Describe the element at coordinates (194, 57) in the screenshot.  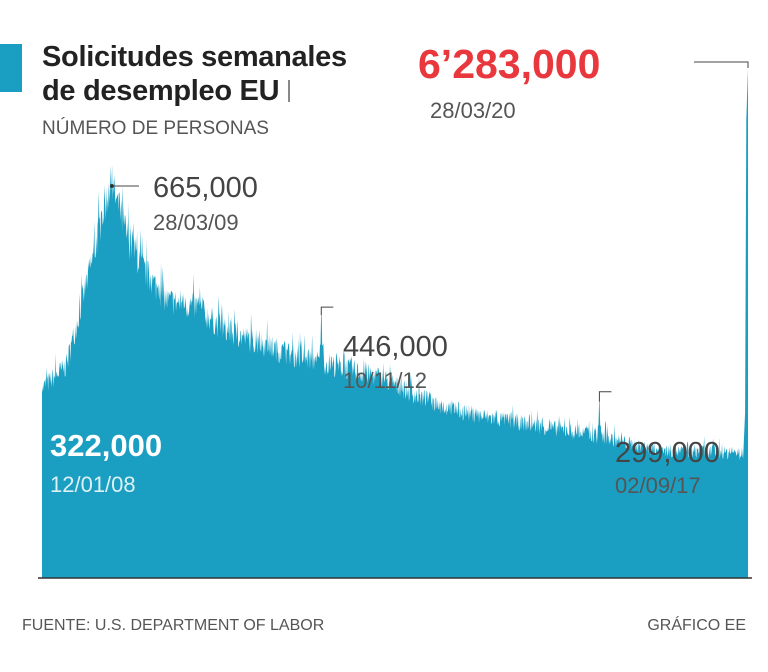
I see `title-line-1: Solicitudes semanales` at that location.